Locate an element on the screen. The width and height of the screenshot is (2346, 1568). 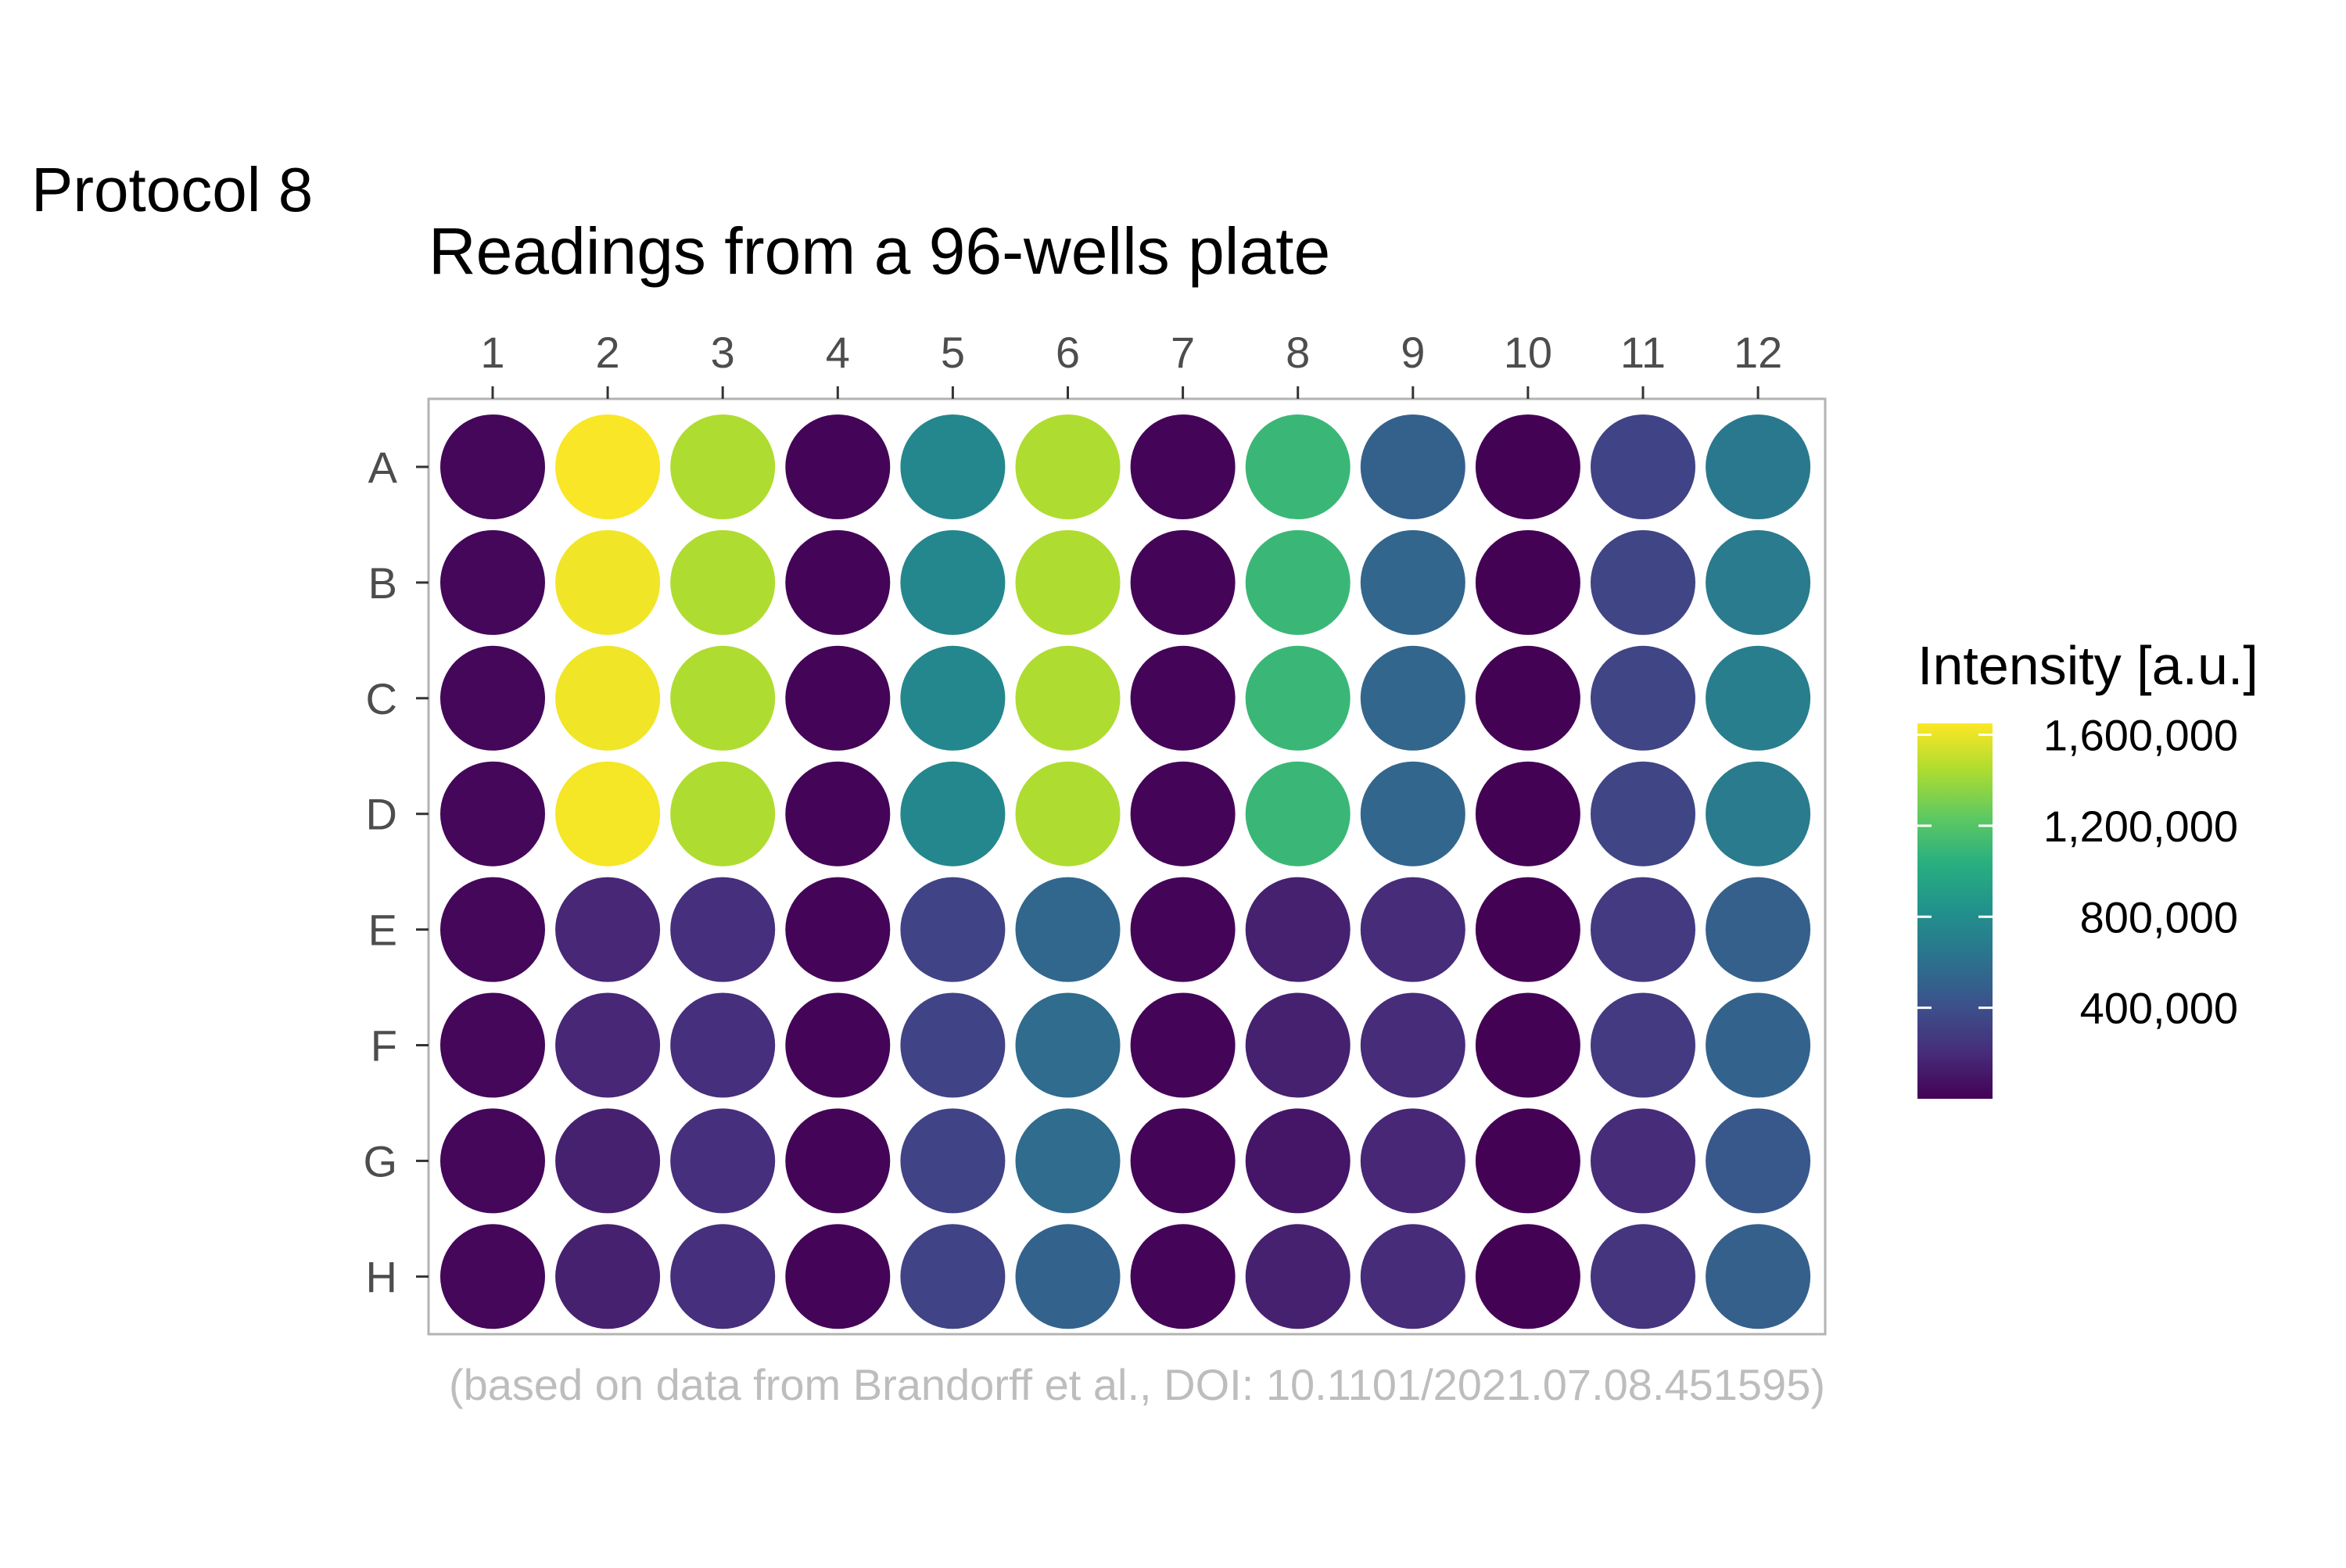
well-E4 is located at coordinates (838, 929).